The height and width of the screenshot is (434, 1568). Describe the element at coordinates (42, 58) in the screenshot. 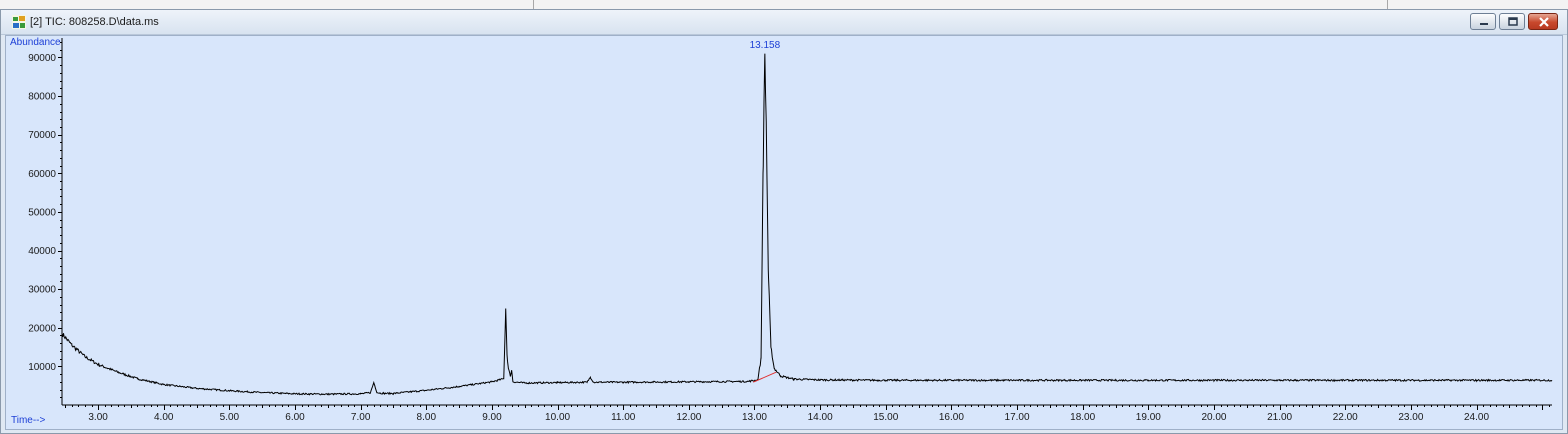

I see `y-tick-label: 90000` at that location.